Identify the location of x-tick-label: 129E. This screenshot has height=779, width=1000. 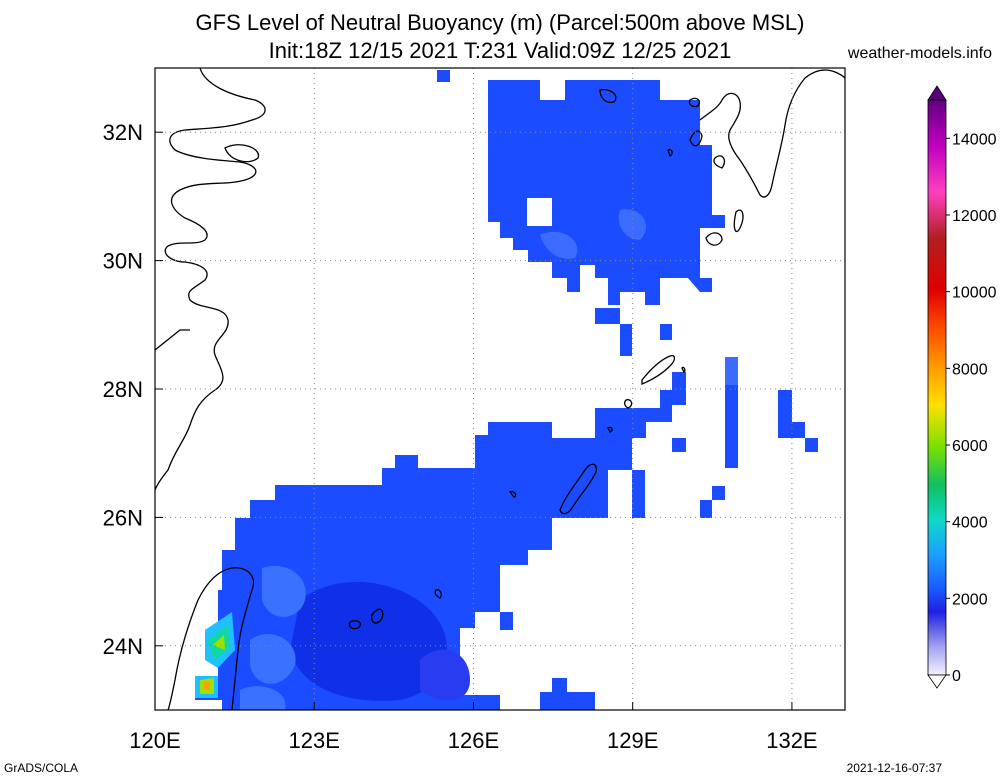
(632, 740).